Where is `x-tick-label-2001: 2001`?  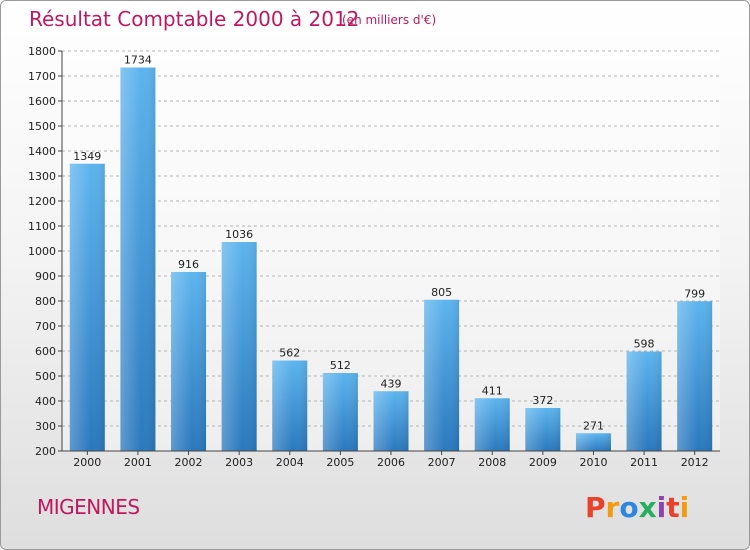
x-tick-label-2001: 2001 is located at coordinates (138, 462).